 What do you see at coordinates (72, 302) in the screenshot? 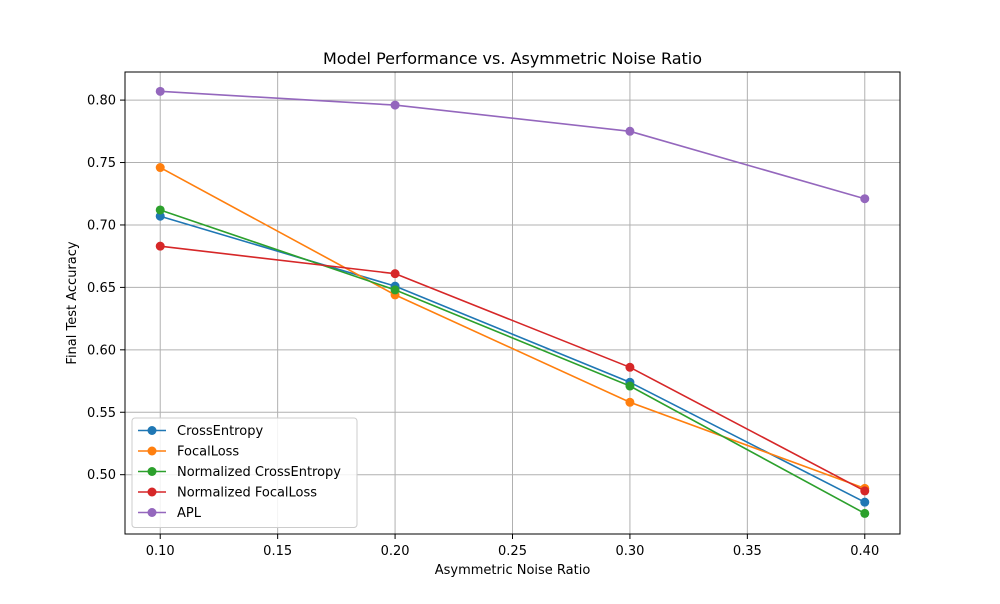
I see `y-axis-label: Final Test Accuracy` at bounding box center [72, 302].